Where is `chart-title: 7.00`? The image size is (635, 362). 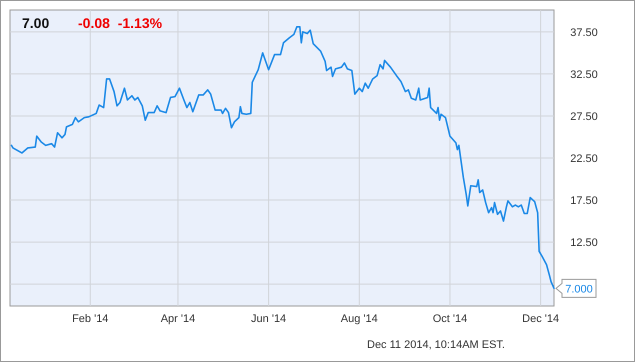 chart-title: 7.00 is located at coordinates (36, 23).